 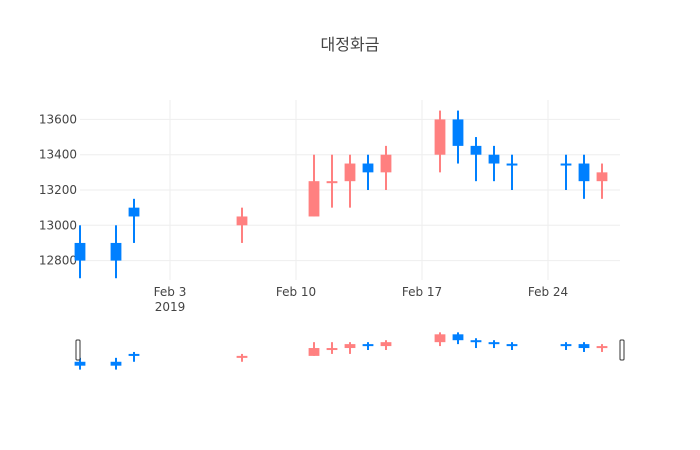 I want to click on chart-title: 대정화금, so click(x=350, y=44).